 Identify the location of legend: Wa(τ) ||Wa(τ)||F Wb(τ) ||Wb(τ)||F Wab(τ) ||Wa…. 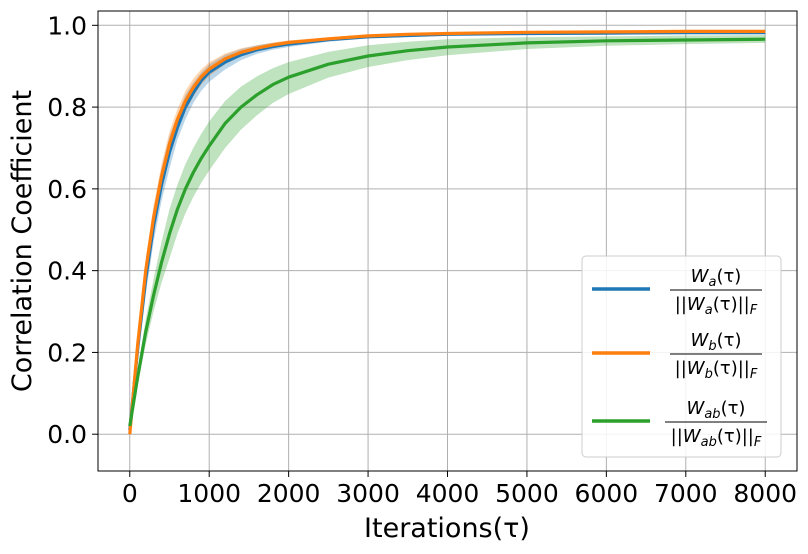
(681, 356).